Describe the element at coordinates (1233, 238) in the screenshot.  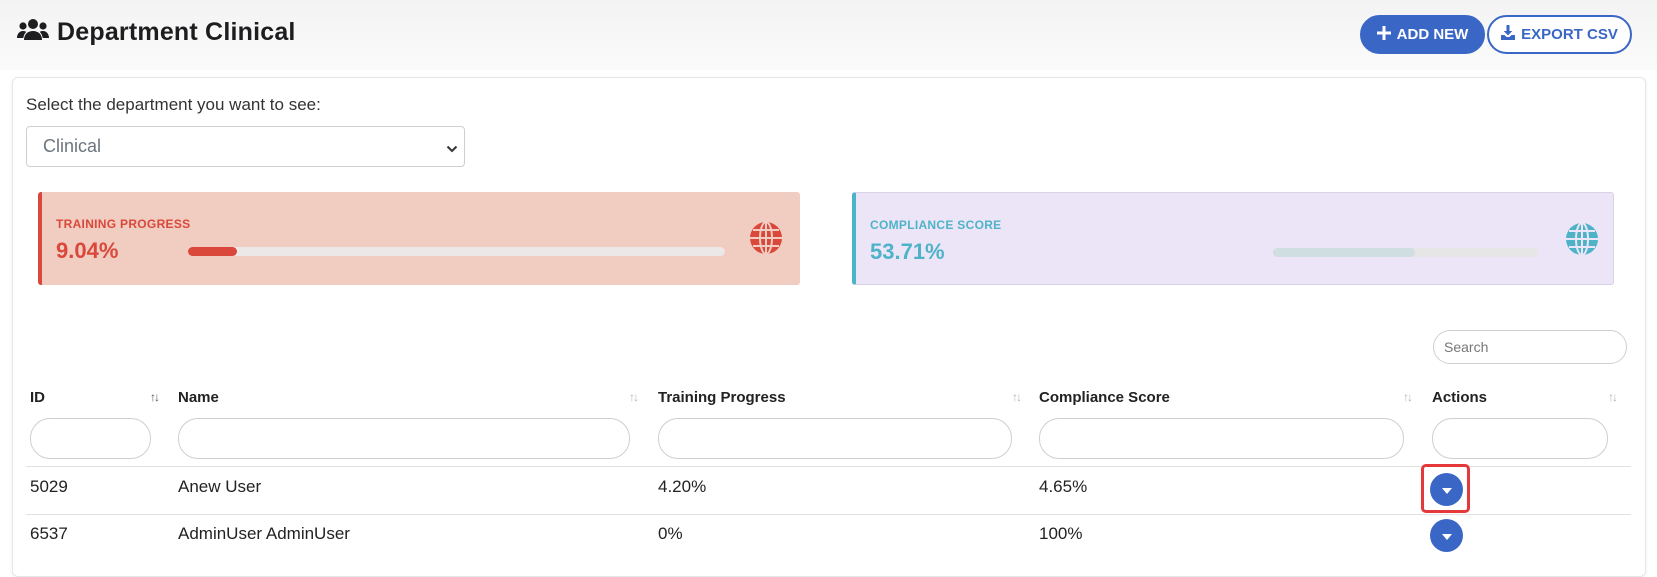
I see `compliance-score-card: COMPLIANCE SCORE 53.71%` at that location.